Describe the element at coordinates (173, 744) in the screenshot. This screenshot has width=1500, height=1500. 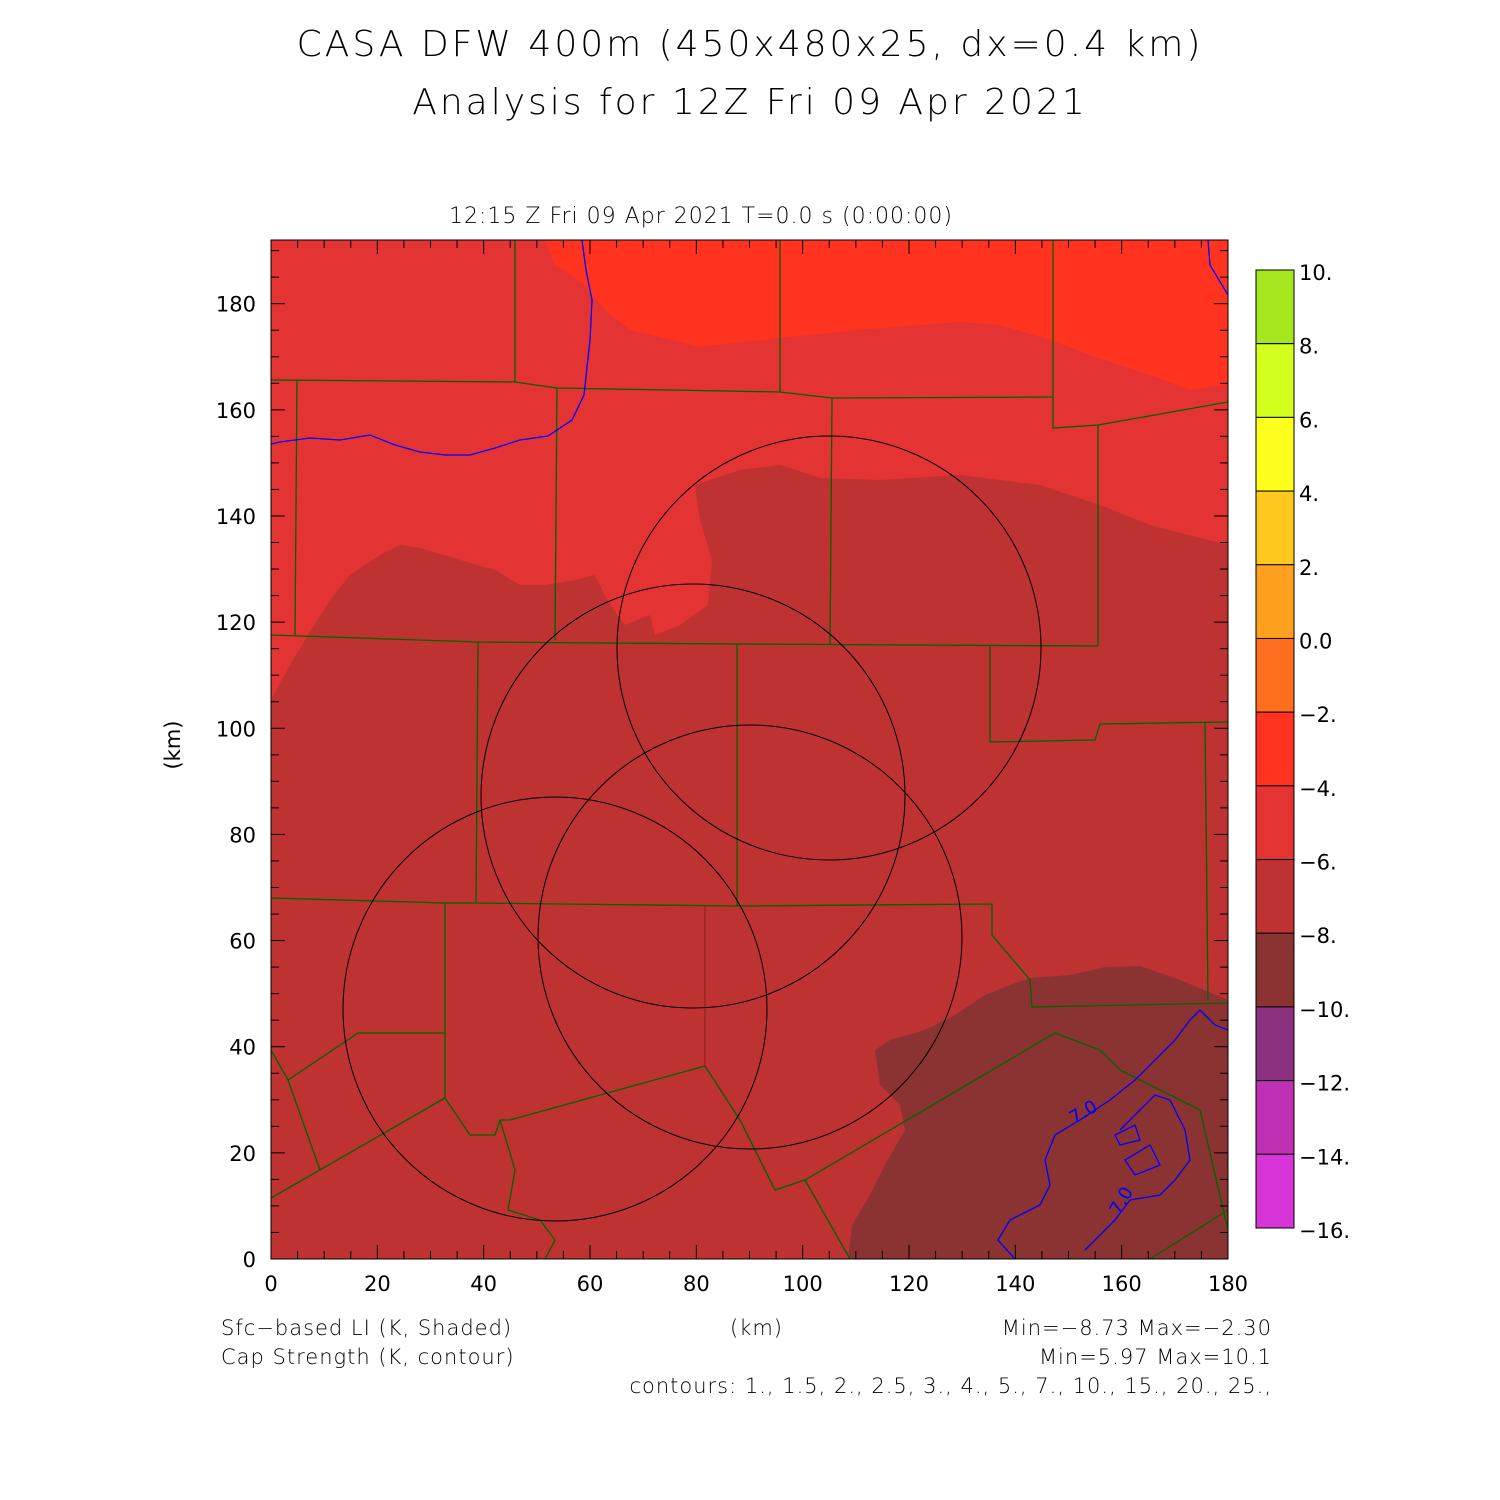
I see `y-axis-label: (km)` at that location.